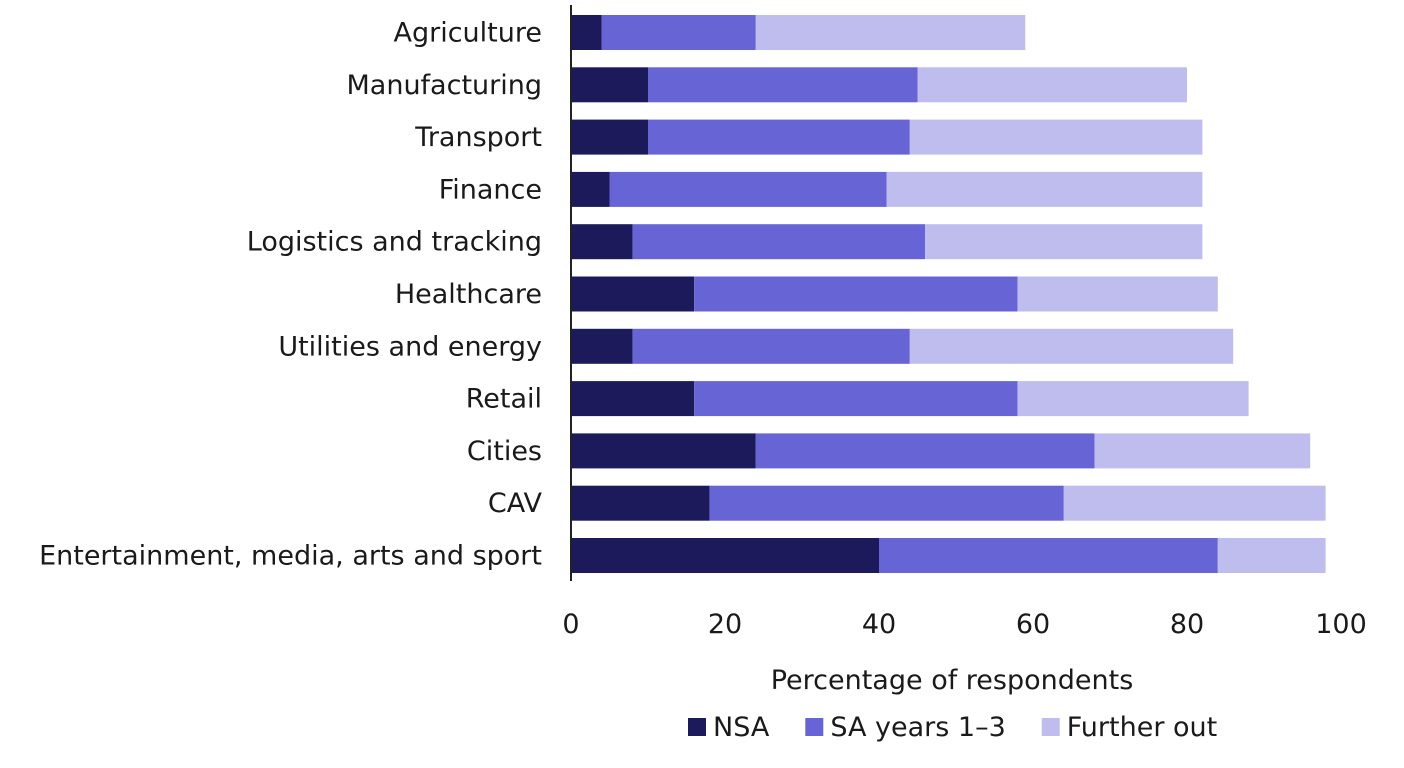 The height and width of the screenshot is (768, 1404). Describe the element at coordinates (964, 624) in the screenshot. I see `x-tick-labels: 0 20 40 60 80 100` at that location.